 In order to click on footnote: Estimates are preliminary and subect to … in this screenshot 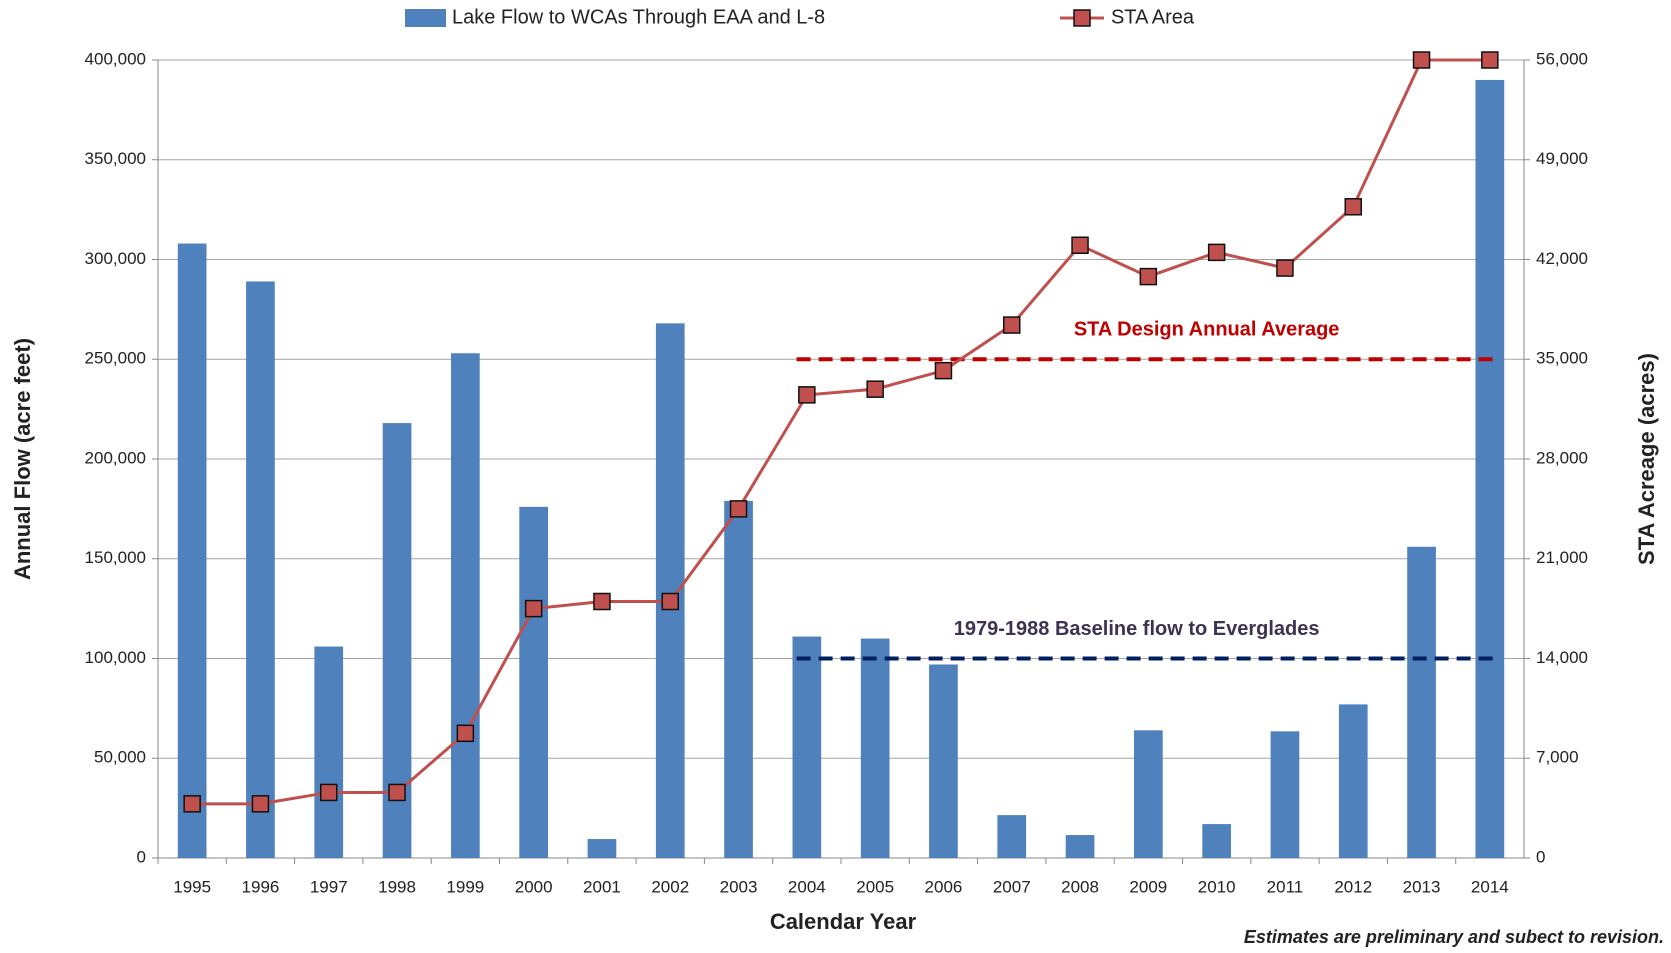, I will do `click(1454, 937)`.